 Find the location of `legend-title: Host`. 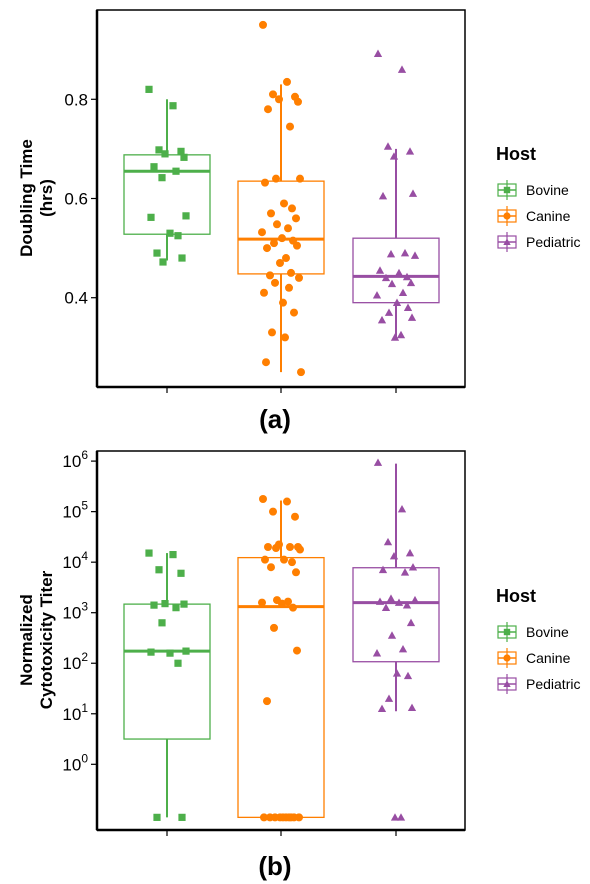

legend-title: Host is located at coordinates (516, 154).